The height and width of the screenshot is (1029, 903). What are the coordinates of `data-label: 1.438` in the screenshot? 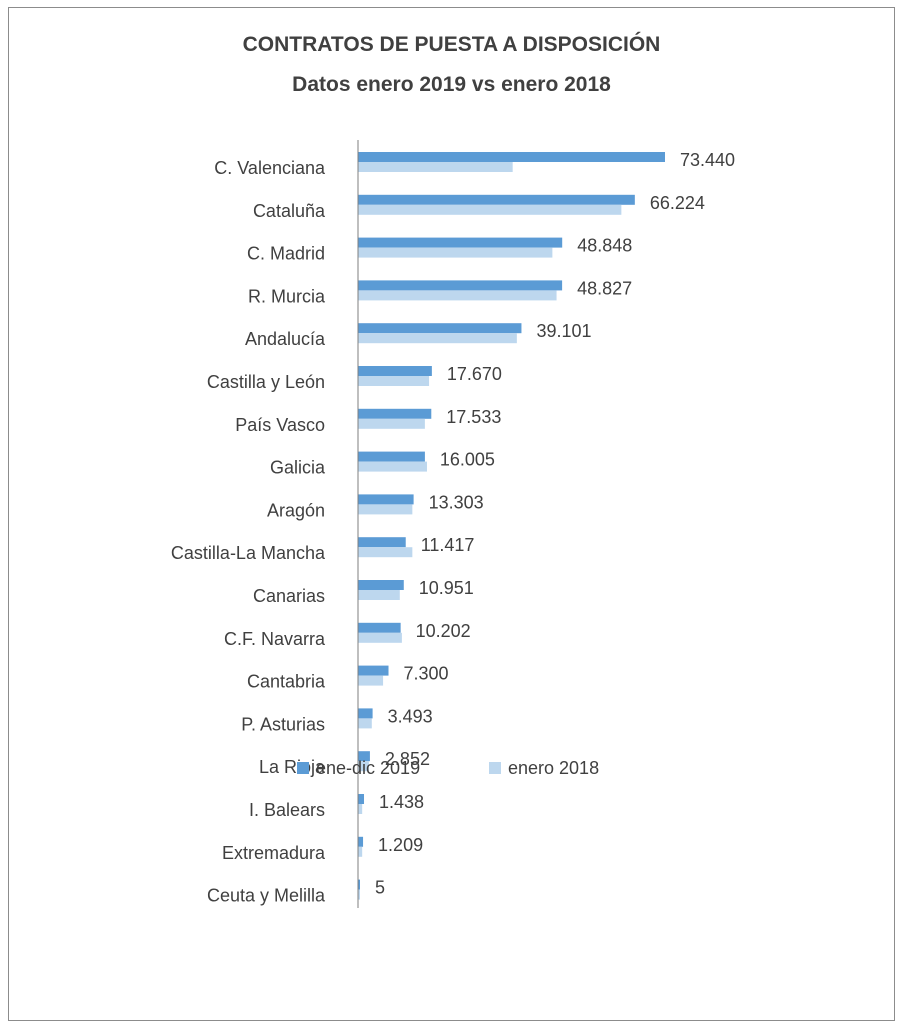 It's located at (401, 802).